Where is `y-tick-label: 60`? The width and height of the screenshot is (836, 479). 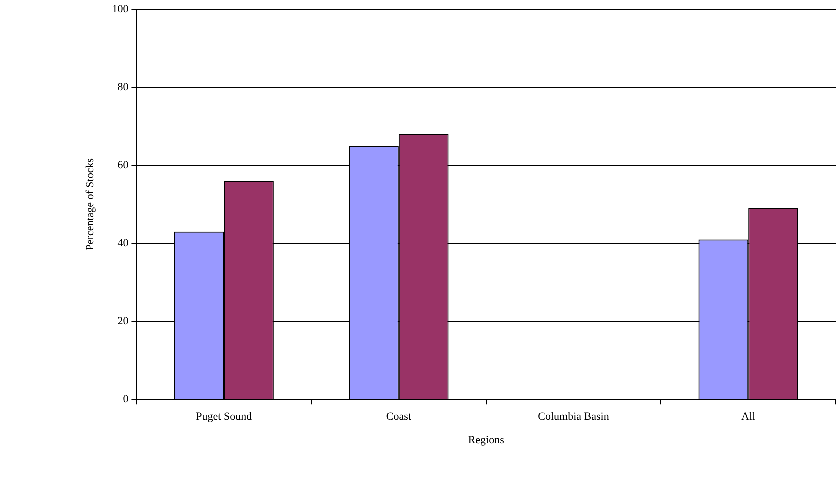 y-tick-label: 60 is located at coordinates (124, 165).